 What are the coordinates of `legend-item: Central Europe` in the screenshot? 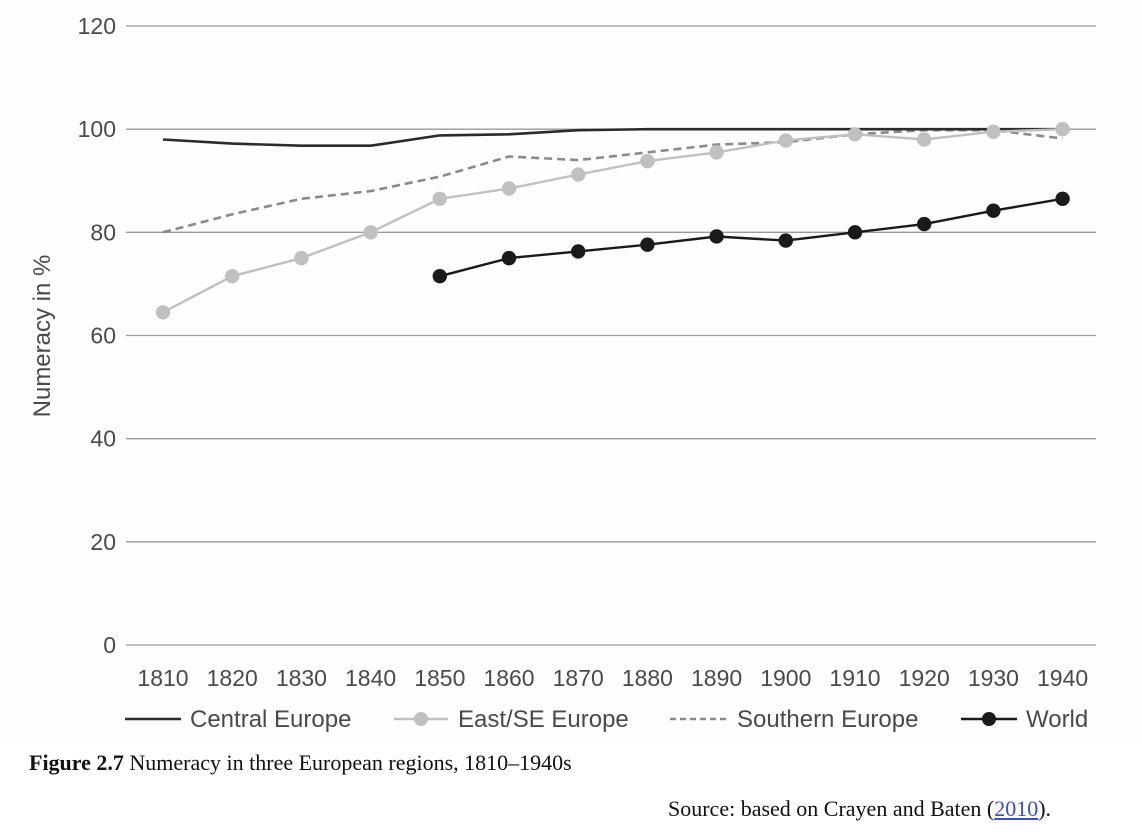 It's located at (238, 719).